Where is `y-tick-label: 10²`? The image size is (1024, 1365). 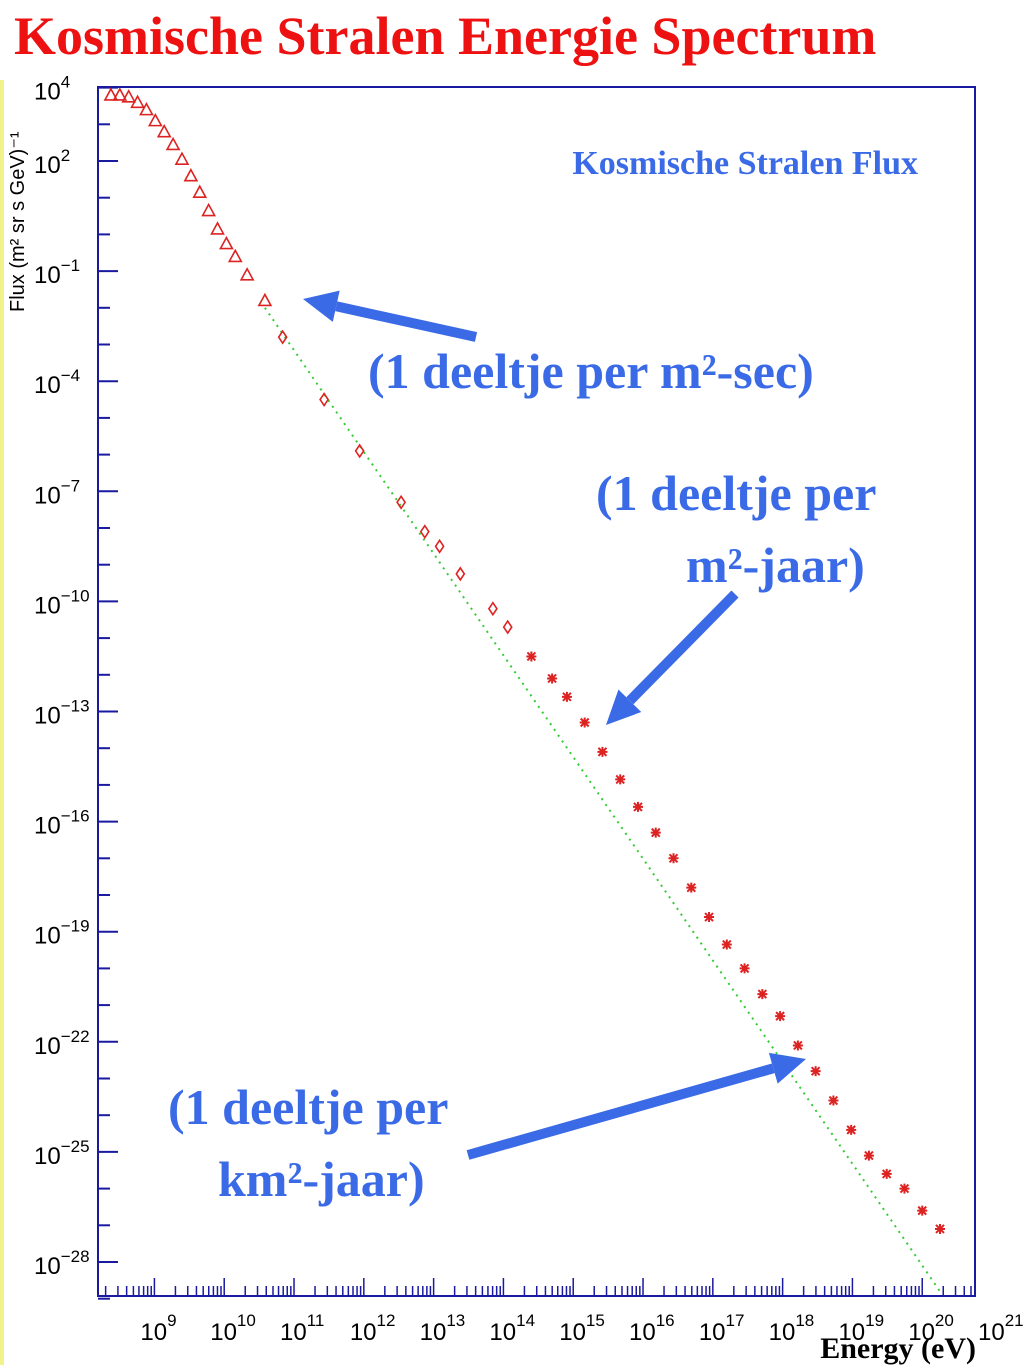
y-tick-label: 10² is located at coordinates (52, 162).